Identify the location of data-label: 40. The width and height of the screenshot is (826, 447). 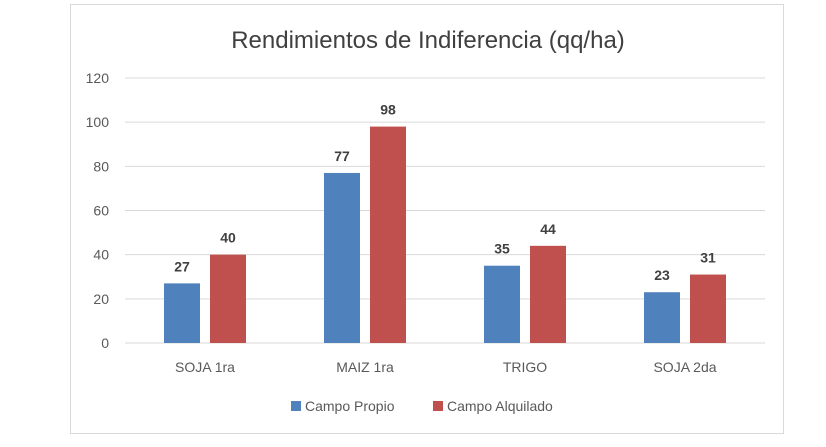
(228, 238).